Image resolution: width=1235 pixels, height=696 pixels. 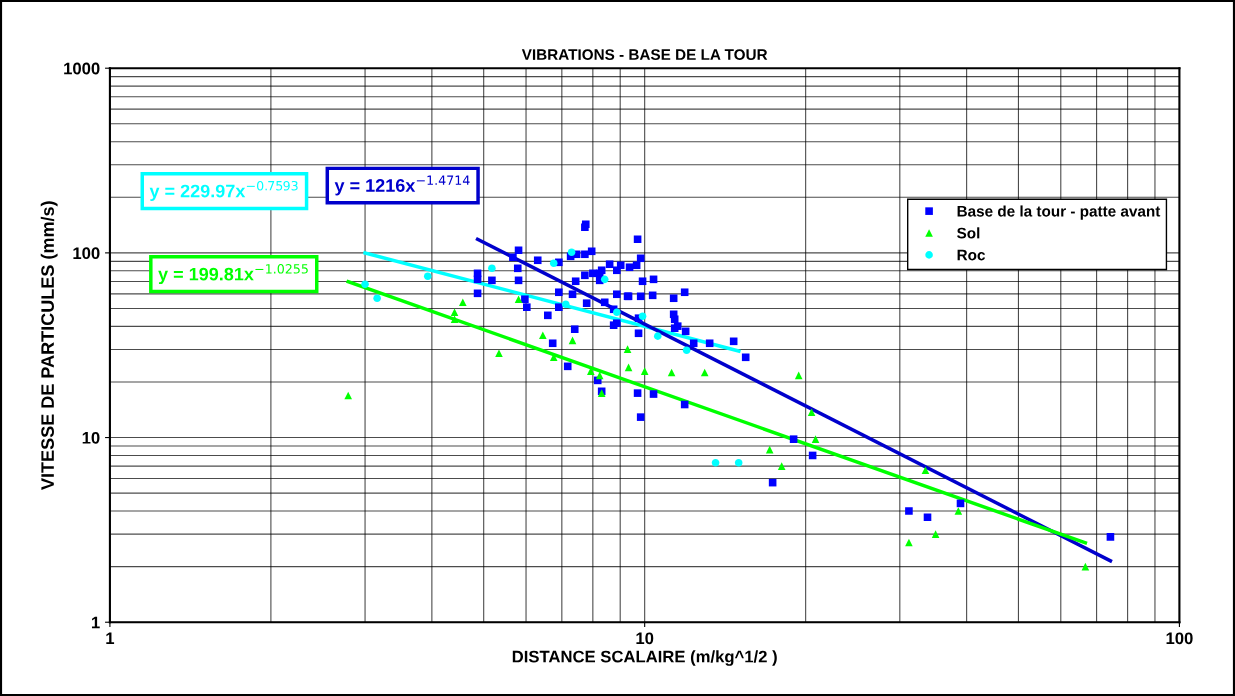 What do you see at coordinates (644, 55) in the screenshot?
I see `chart-title: VIBRATIONS - BASE DE LA TOUR` at bounding box center [644, 55].